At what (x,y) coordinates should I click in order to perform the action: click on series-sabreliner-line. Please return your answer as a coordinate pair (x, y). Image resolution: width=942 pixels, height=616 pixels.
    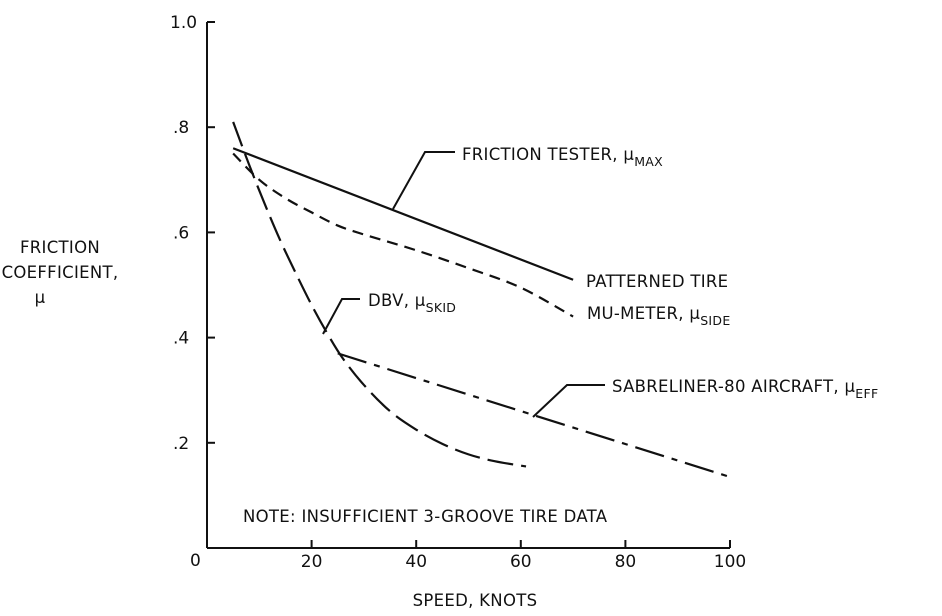
    Looking at the image, I should click on (534, 415).